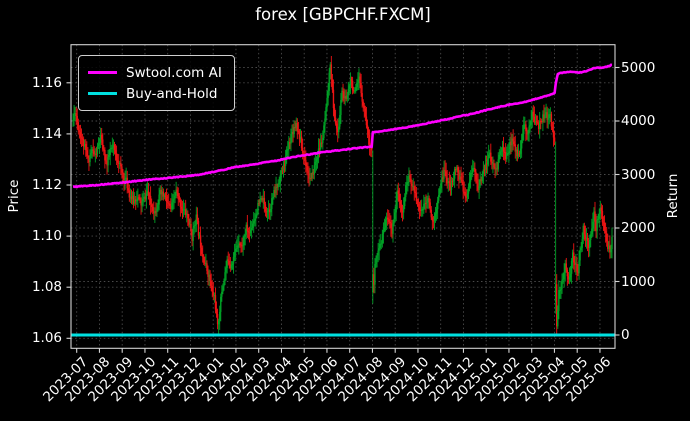 This screenshot has width=690, height=421. Describe the element at coordinates (102, 93) in the screenshot. I see `buy-hold-swatch` at that location.